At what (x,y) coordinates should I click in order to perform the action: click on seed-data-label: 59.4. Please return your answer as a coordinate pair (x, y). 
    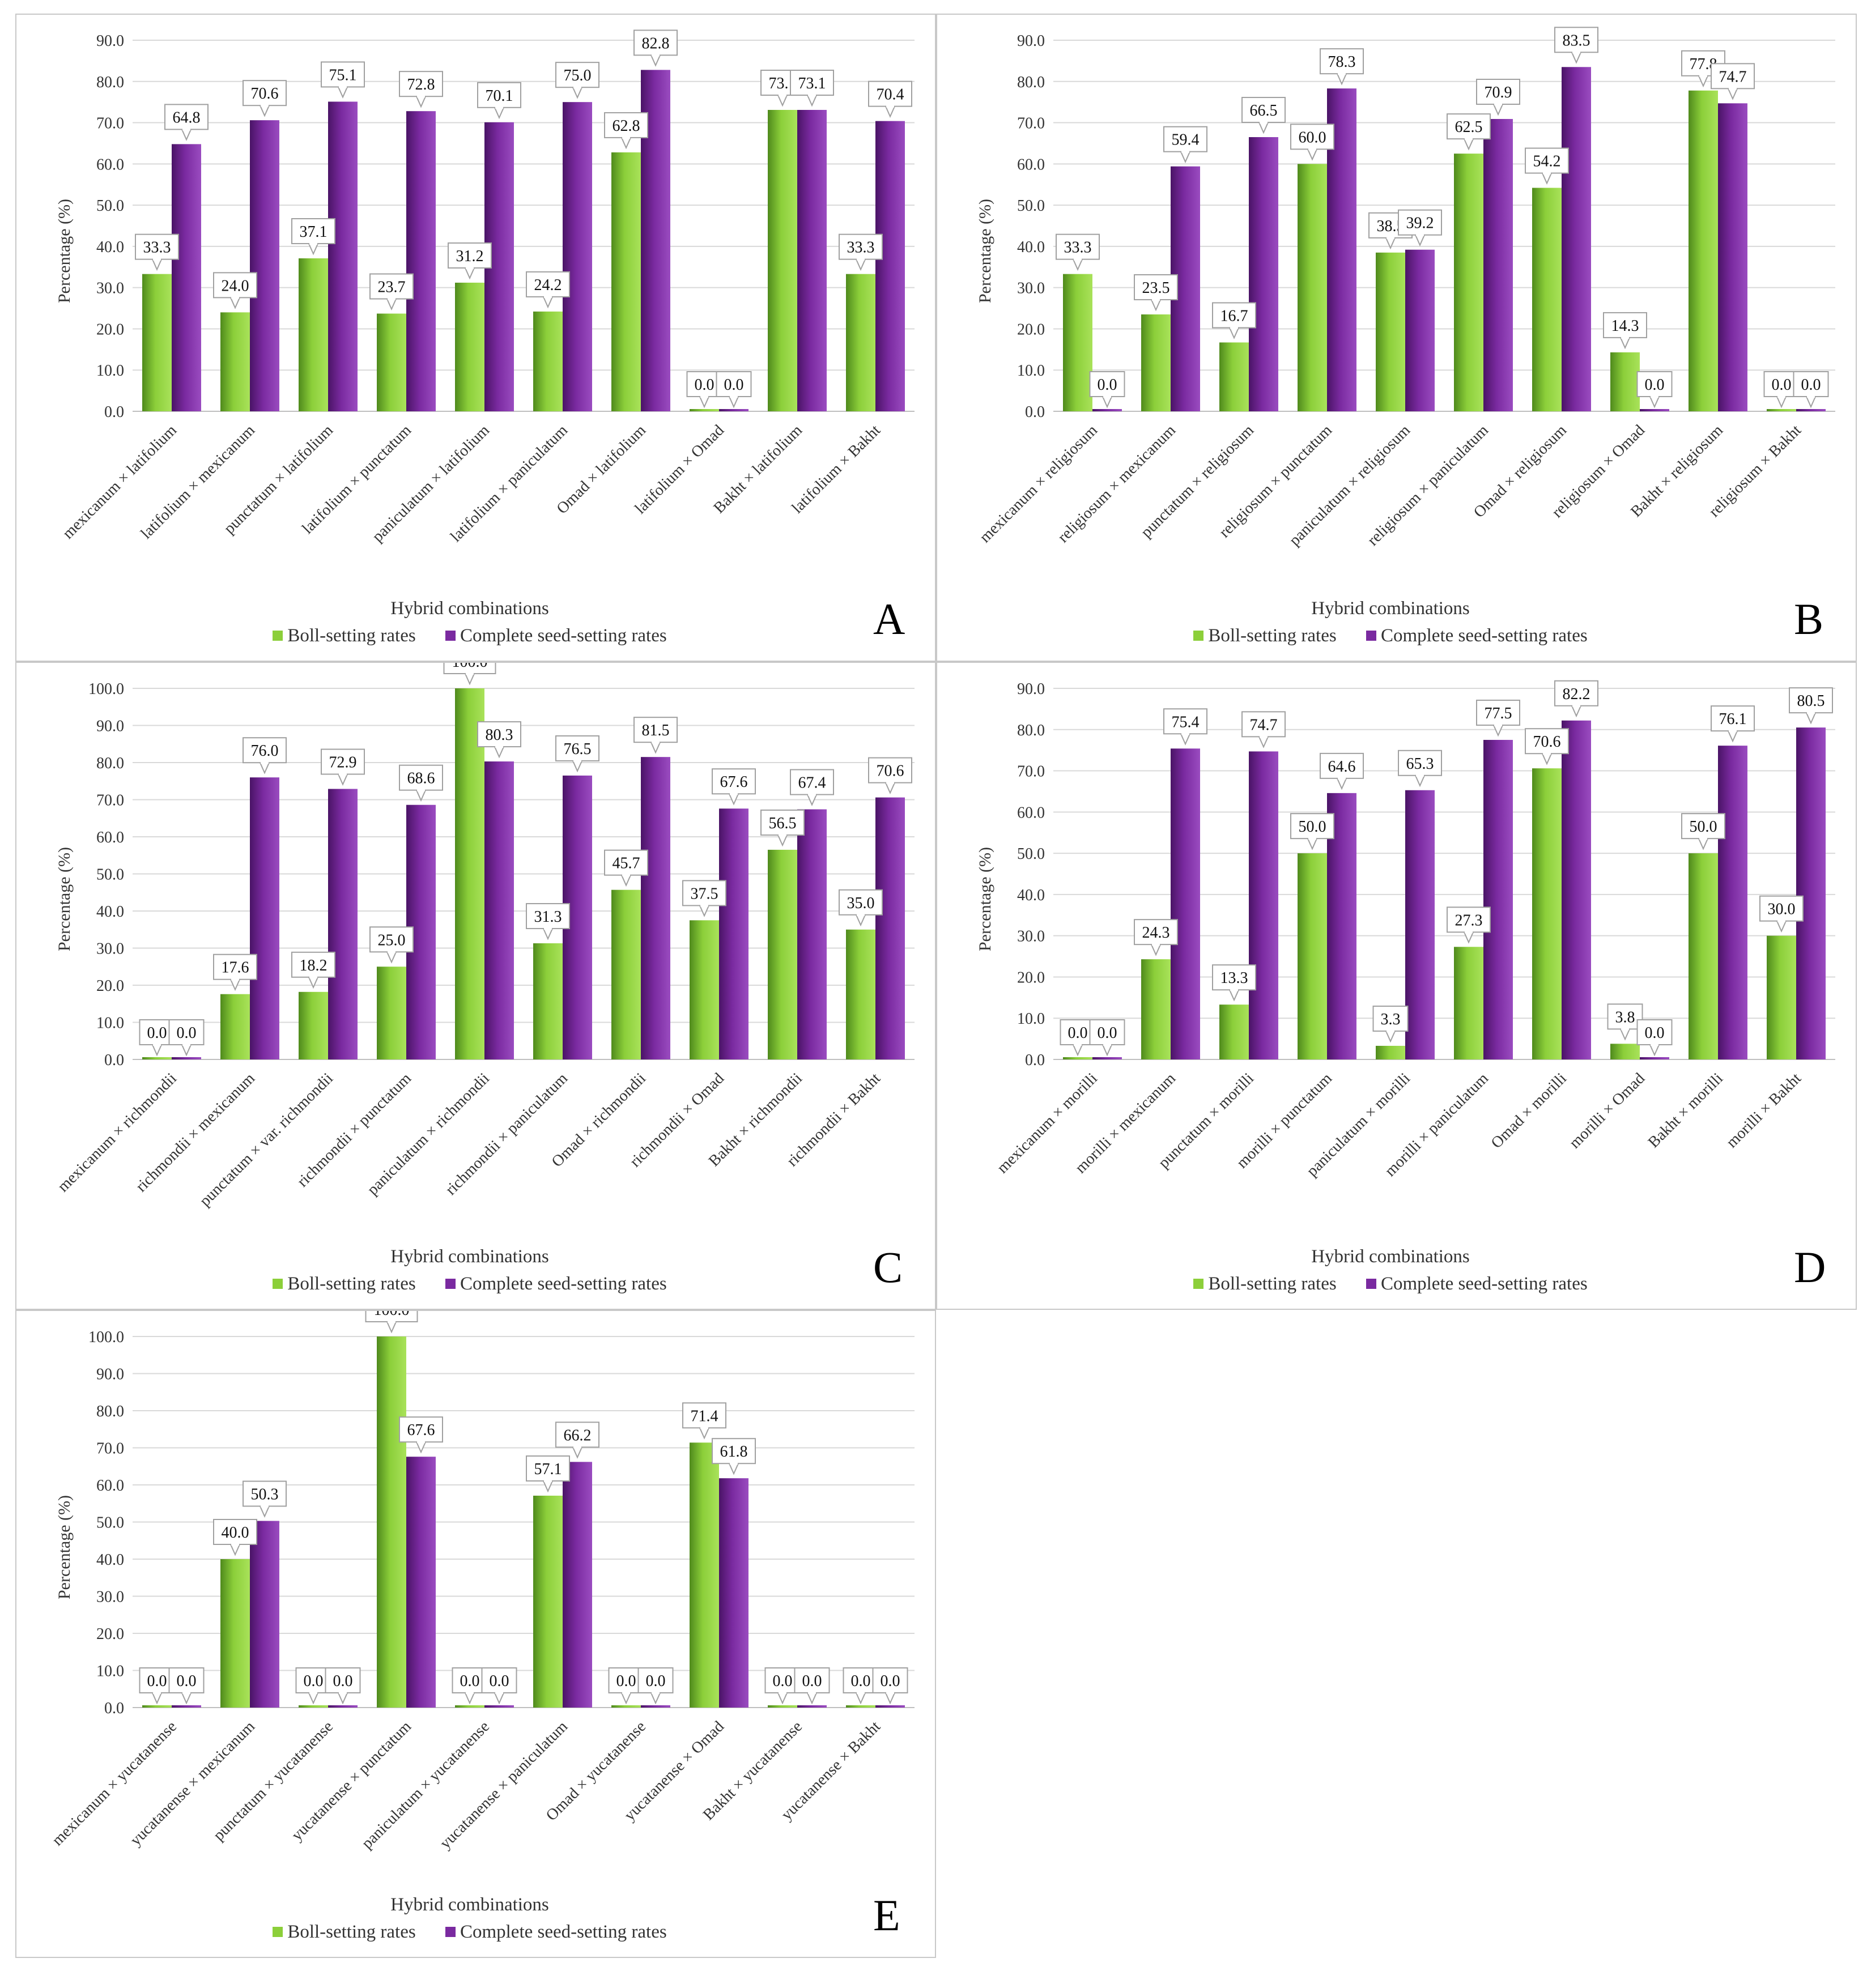
    Looking at the image, I should click on (1185, 145).